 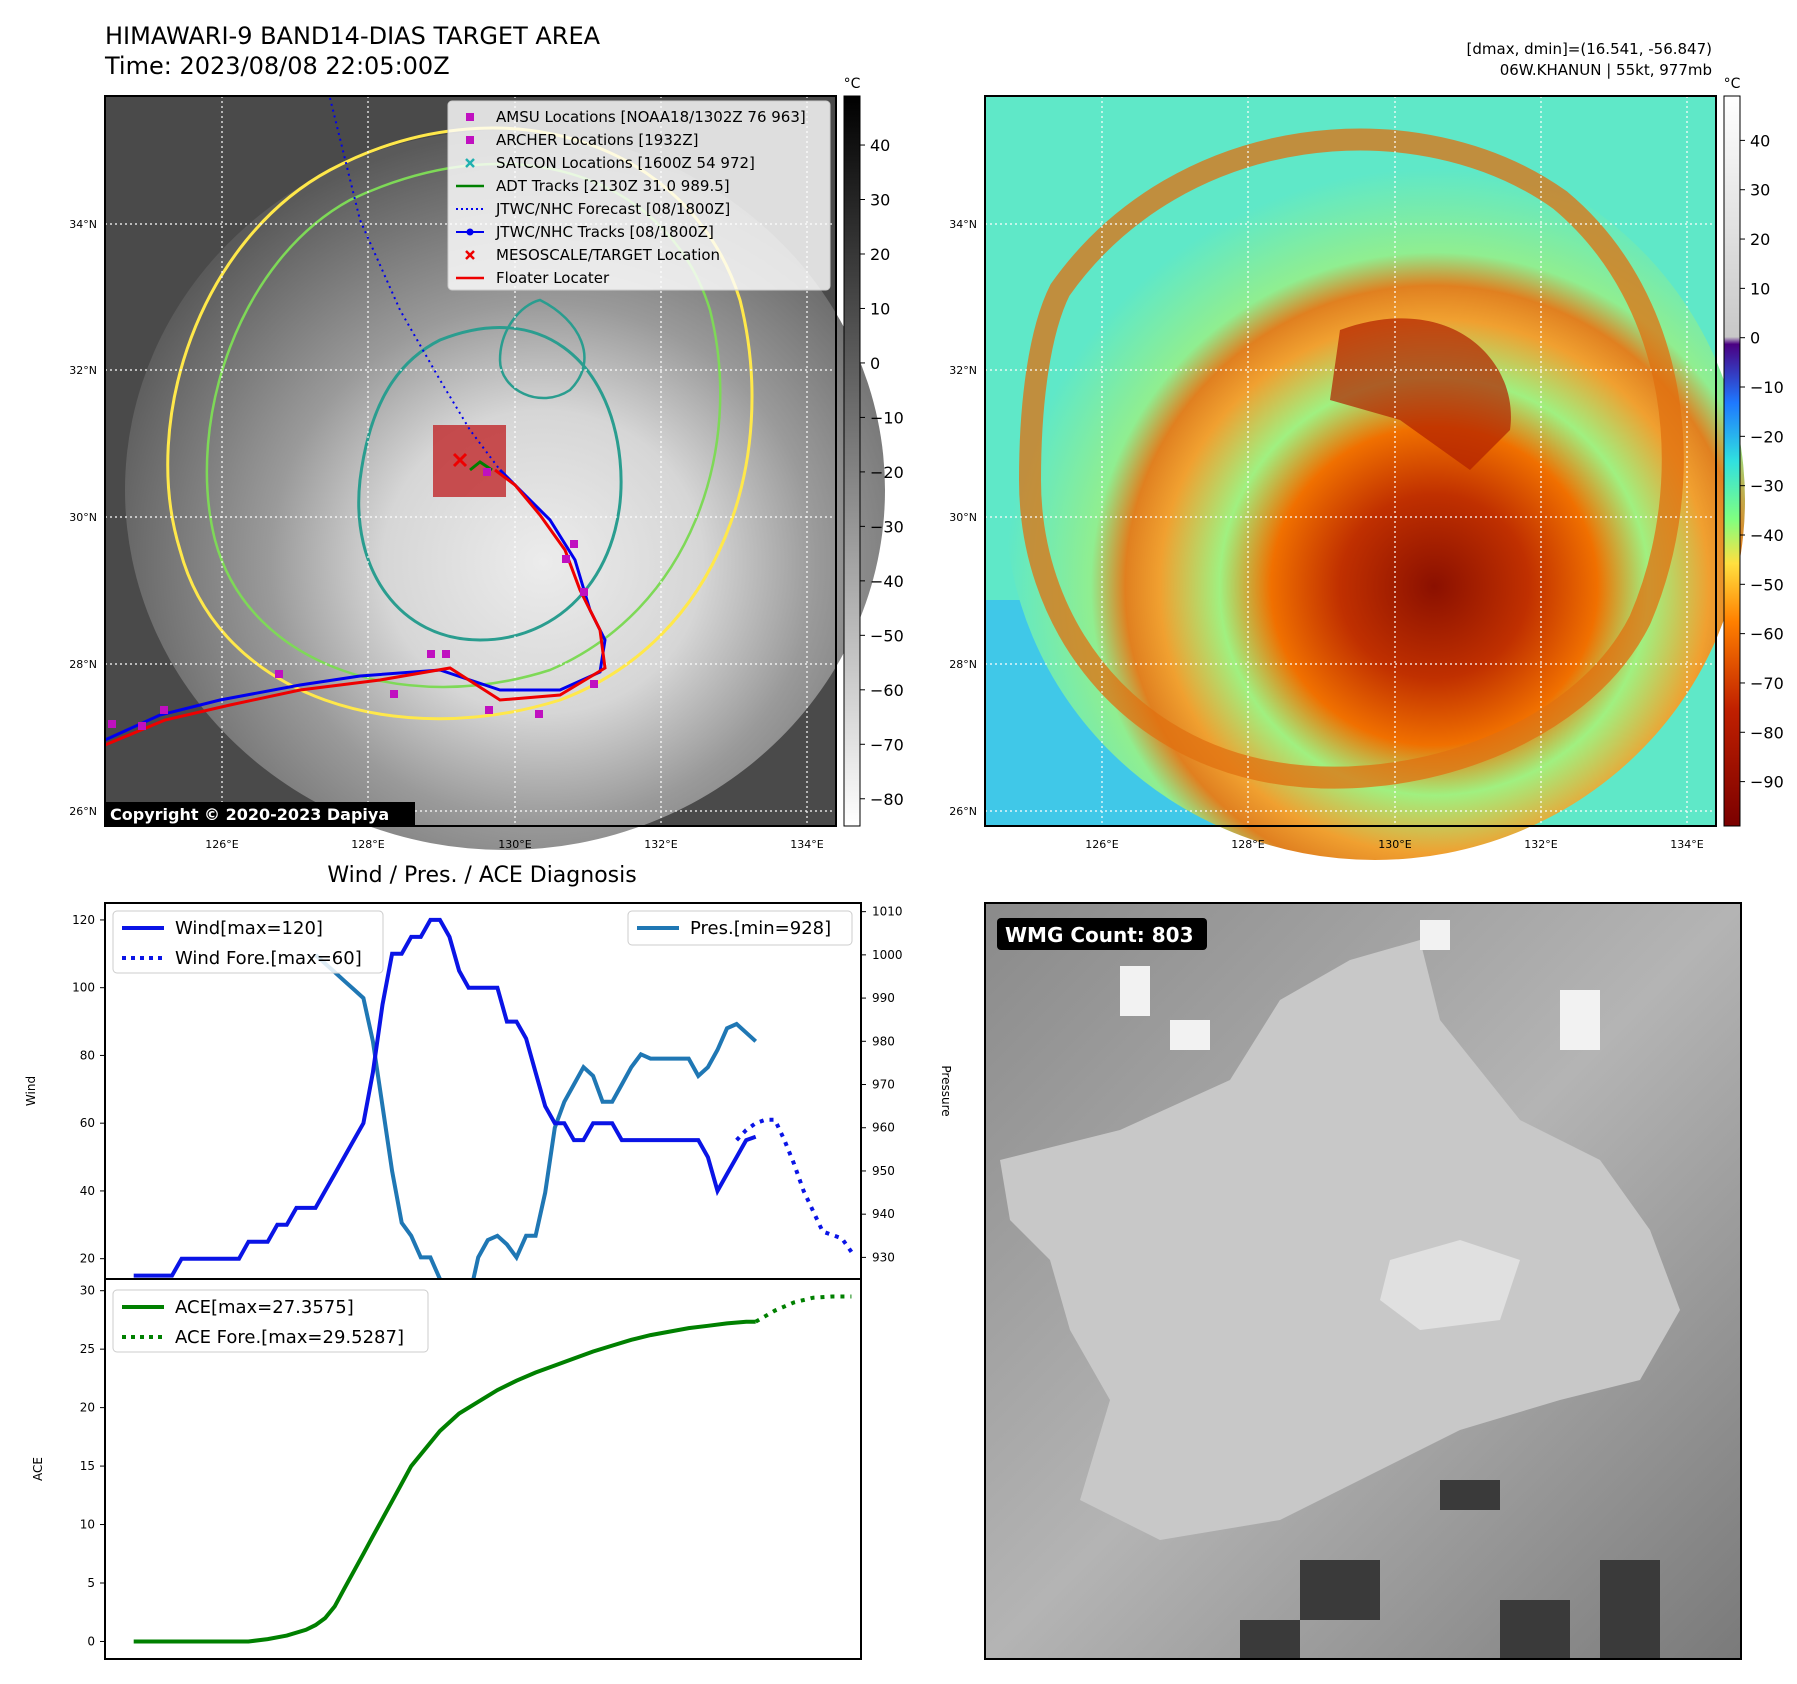 I want to click on copyright-text: Copyright © 2020-2023 Dapiya, so click(x=249, y=814).